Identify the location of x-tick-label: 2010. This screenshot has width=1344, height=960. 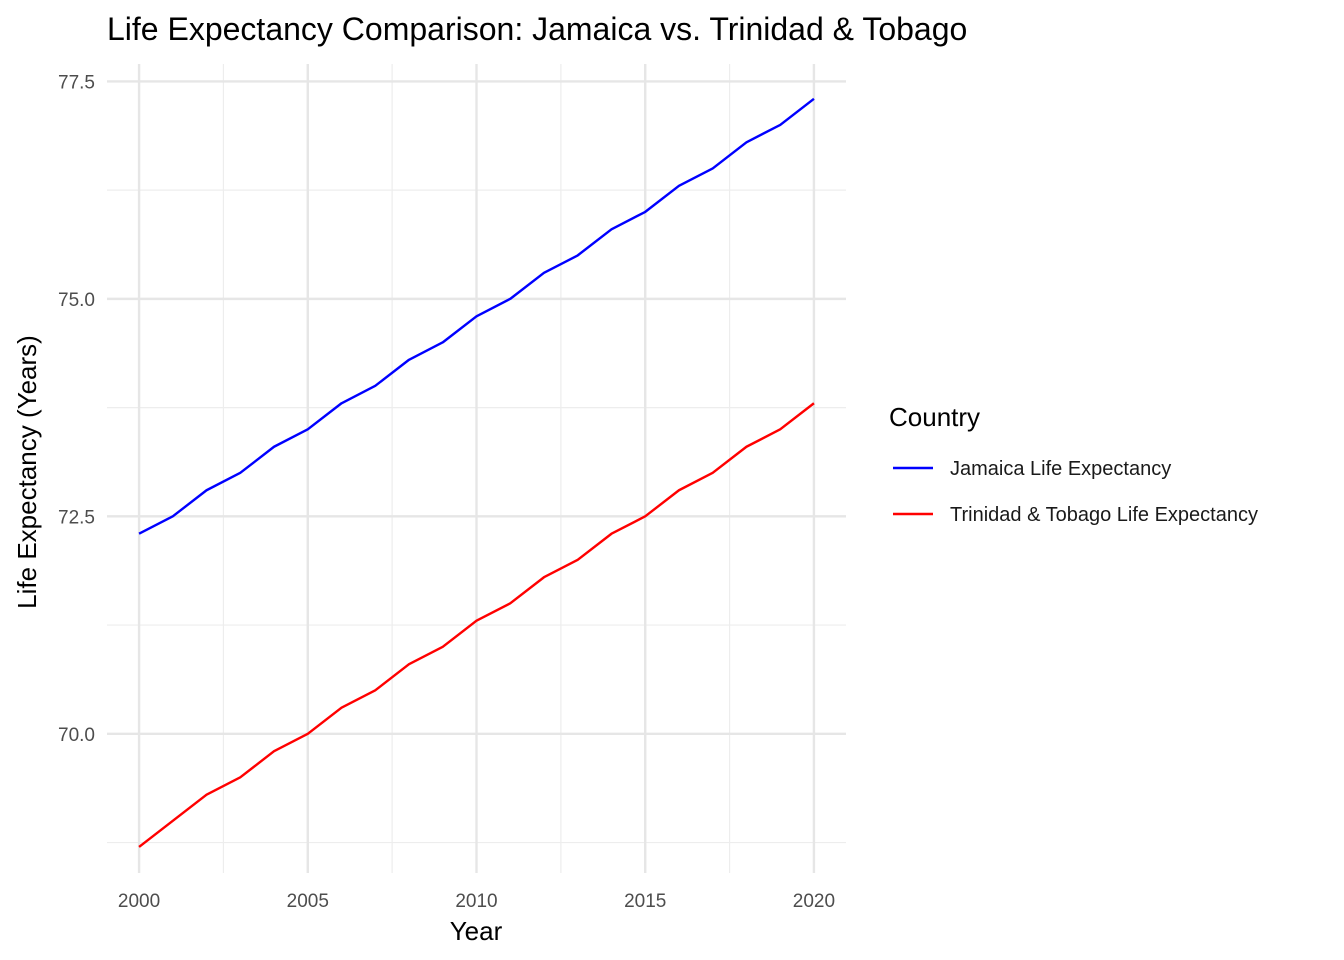
(476, 901).